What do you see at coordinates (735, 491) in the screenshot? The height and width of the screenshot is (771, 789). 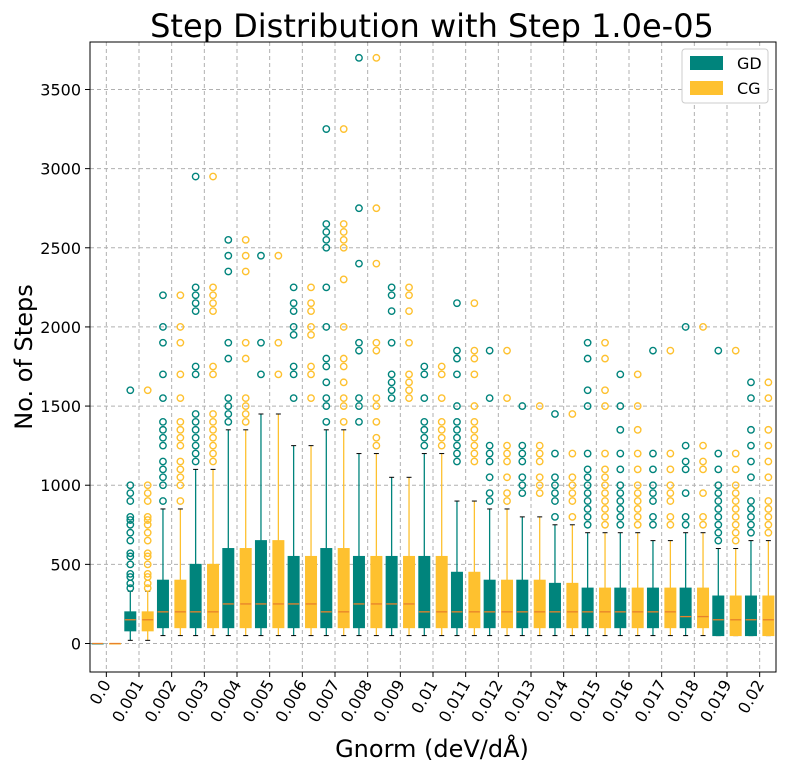 I see `box-cg-0.019` at bounding box center [735, 491].